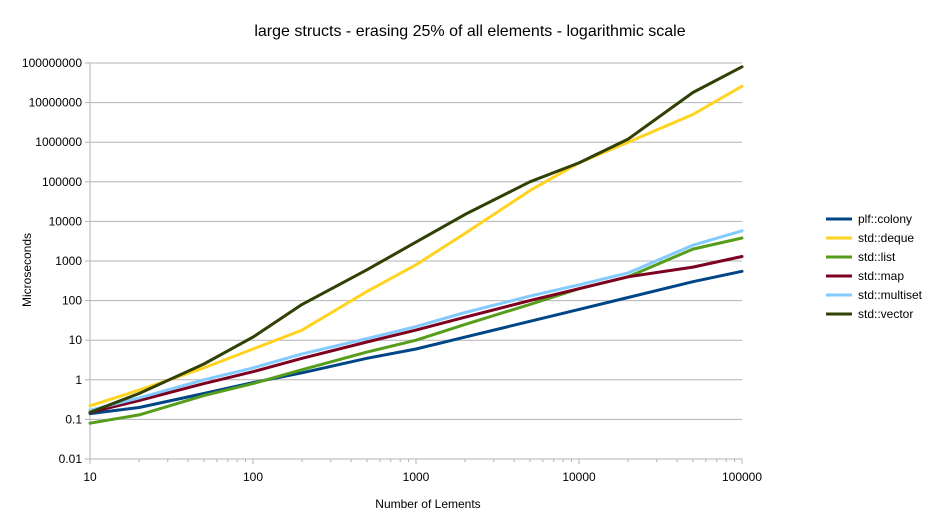  I want to click on legend-label: std::multiset, so click(890, 295).